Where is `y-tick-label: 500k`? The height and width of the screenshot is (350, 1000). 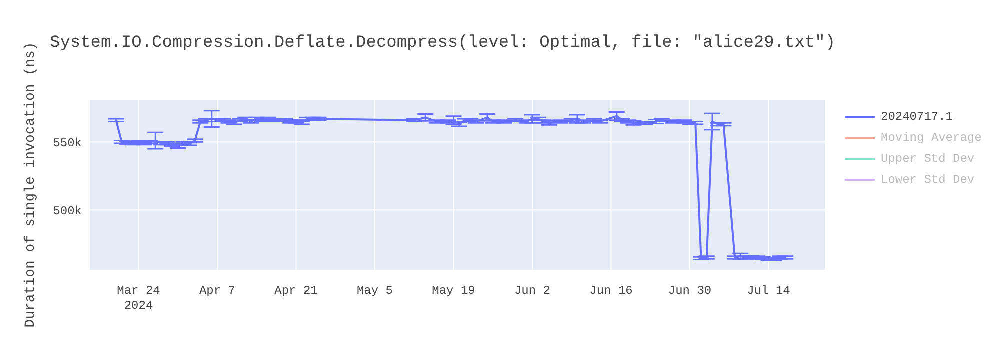
y-tick-label: 500k is located at coordinates (67, 211).